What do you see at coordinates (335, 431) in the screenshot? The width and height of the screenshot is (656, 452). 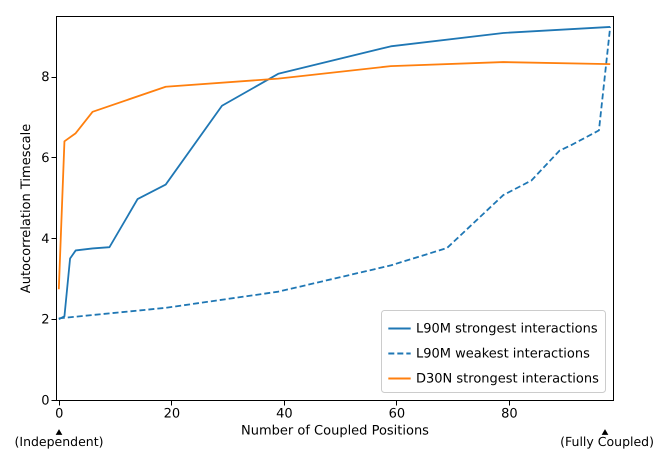 I see `x-axis-title: Number of Coupled Positions` at bounding box center [335, 431].